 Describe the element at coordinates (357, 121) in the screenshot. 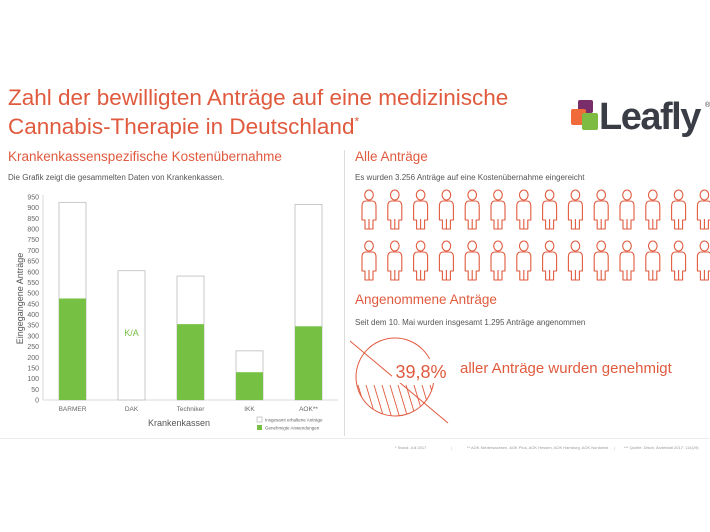

I see `title-footnote-mark: *` at that location.